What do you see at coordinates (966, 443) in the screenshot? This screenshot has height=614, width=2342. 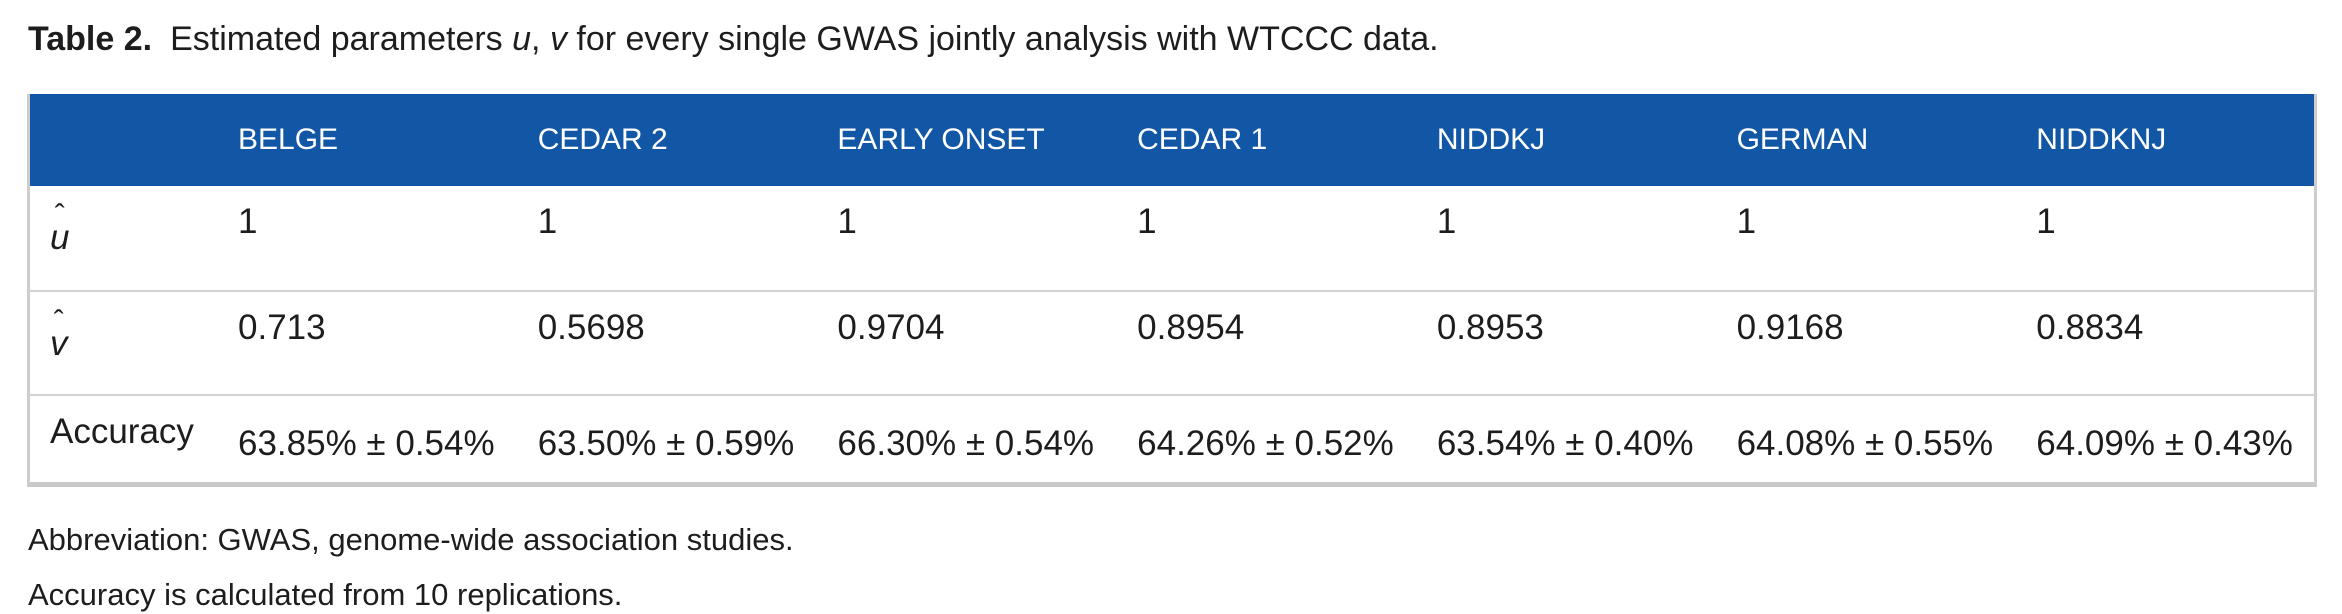 I see `table-cell: 66.30% ± 0.54%` at bounding box center [966, 443].